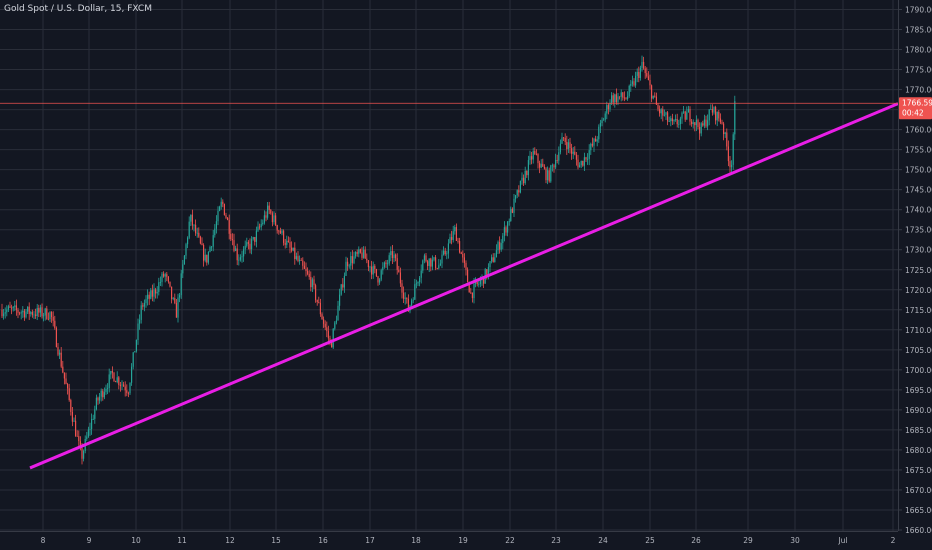  What do you see at coordinates (139, 9) in the screenshot?
I see `exchange-label: FXCM` at bounding box center [139, 9].